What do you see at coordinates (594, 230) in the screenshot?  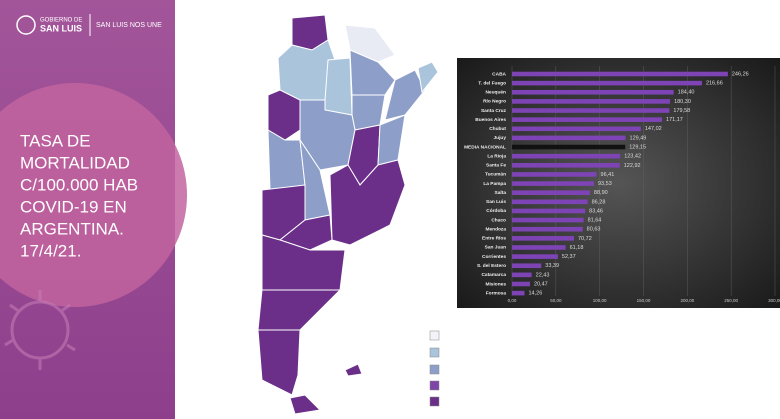 I see `value-label: 80,63` at bounding box center [594, 230].